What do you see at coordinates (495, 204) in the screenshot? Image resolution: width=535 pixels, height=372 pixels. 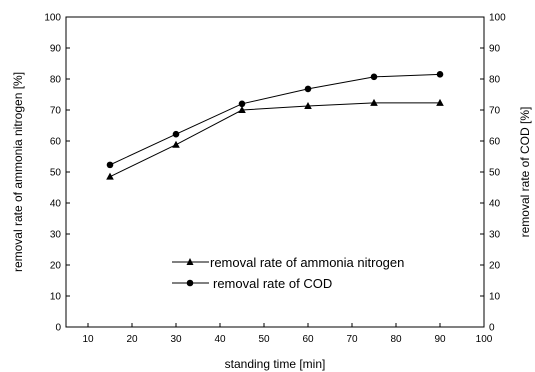 I see `y-tick-label-right: 40` at bounding box center [495, 204].